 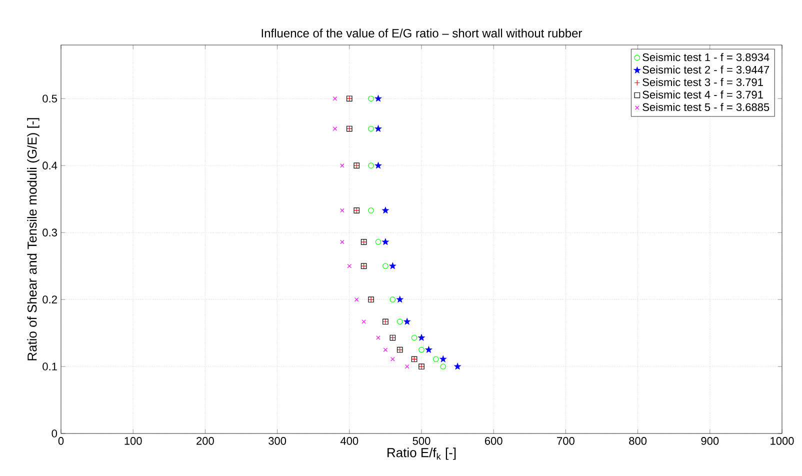 What do you see at coordinates (565, 441) in the screenshot?
I see `x-tick-label: 700` at bounding box center [565, 441].